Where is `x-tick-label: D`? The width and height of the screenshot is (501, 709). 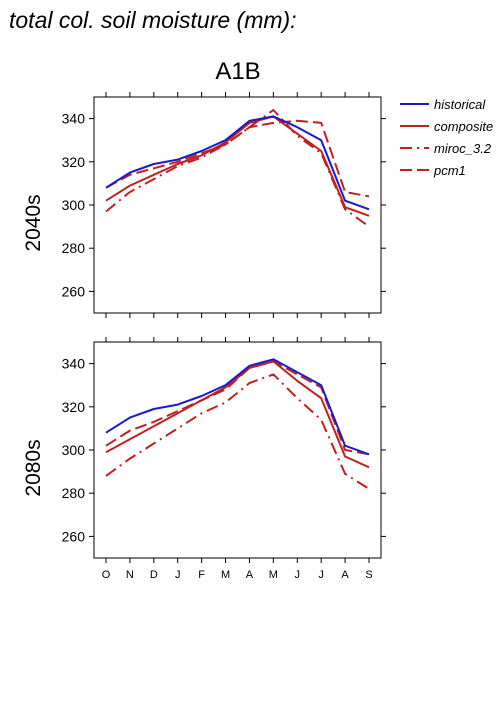
x-tick-label: D is located at coordinates (154, 575).